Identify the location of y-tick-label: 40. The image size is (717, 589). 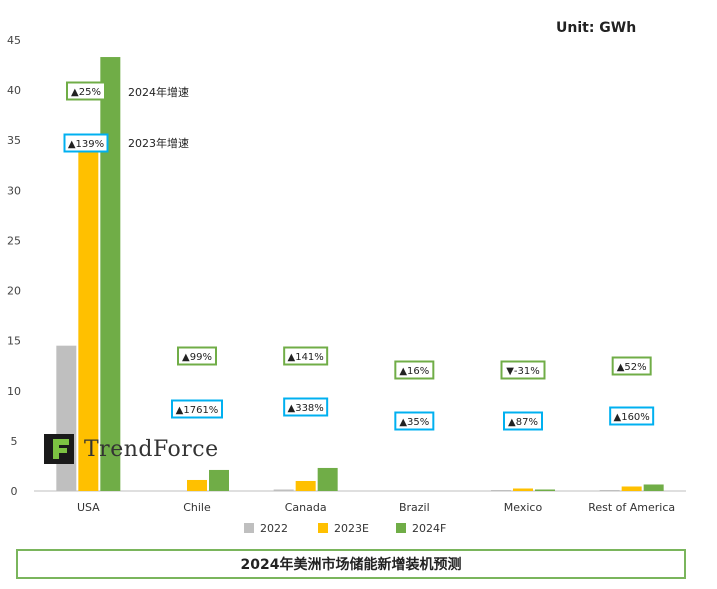
(14, 90).